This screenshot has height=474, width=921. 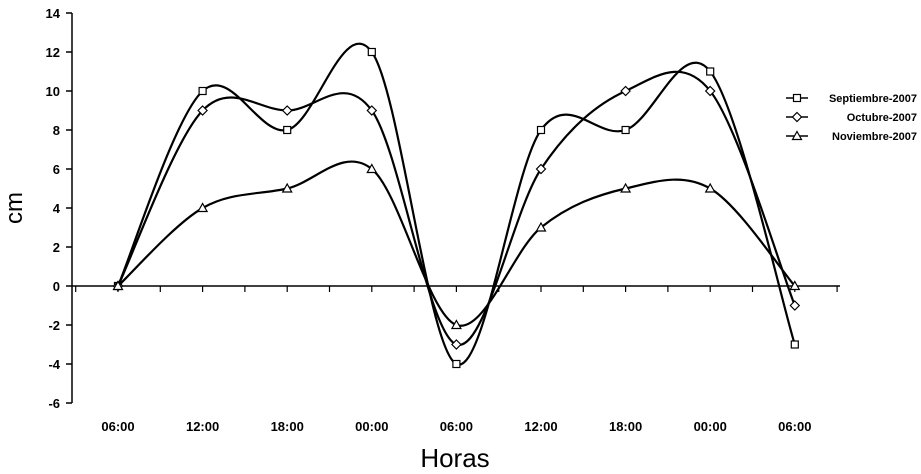 I want to click on legend-item: Septiembre-2007, so click(x=851, y=99).